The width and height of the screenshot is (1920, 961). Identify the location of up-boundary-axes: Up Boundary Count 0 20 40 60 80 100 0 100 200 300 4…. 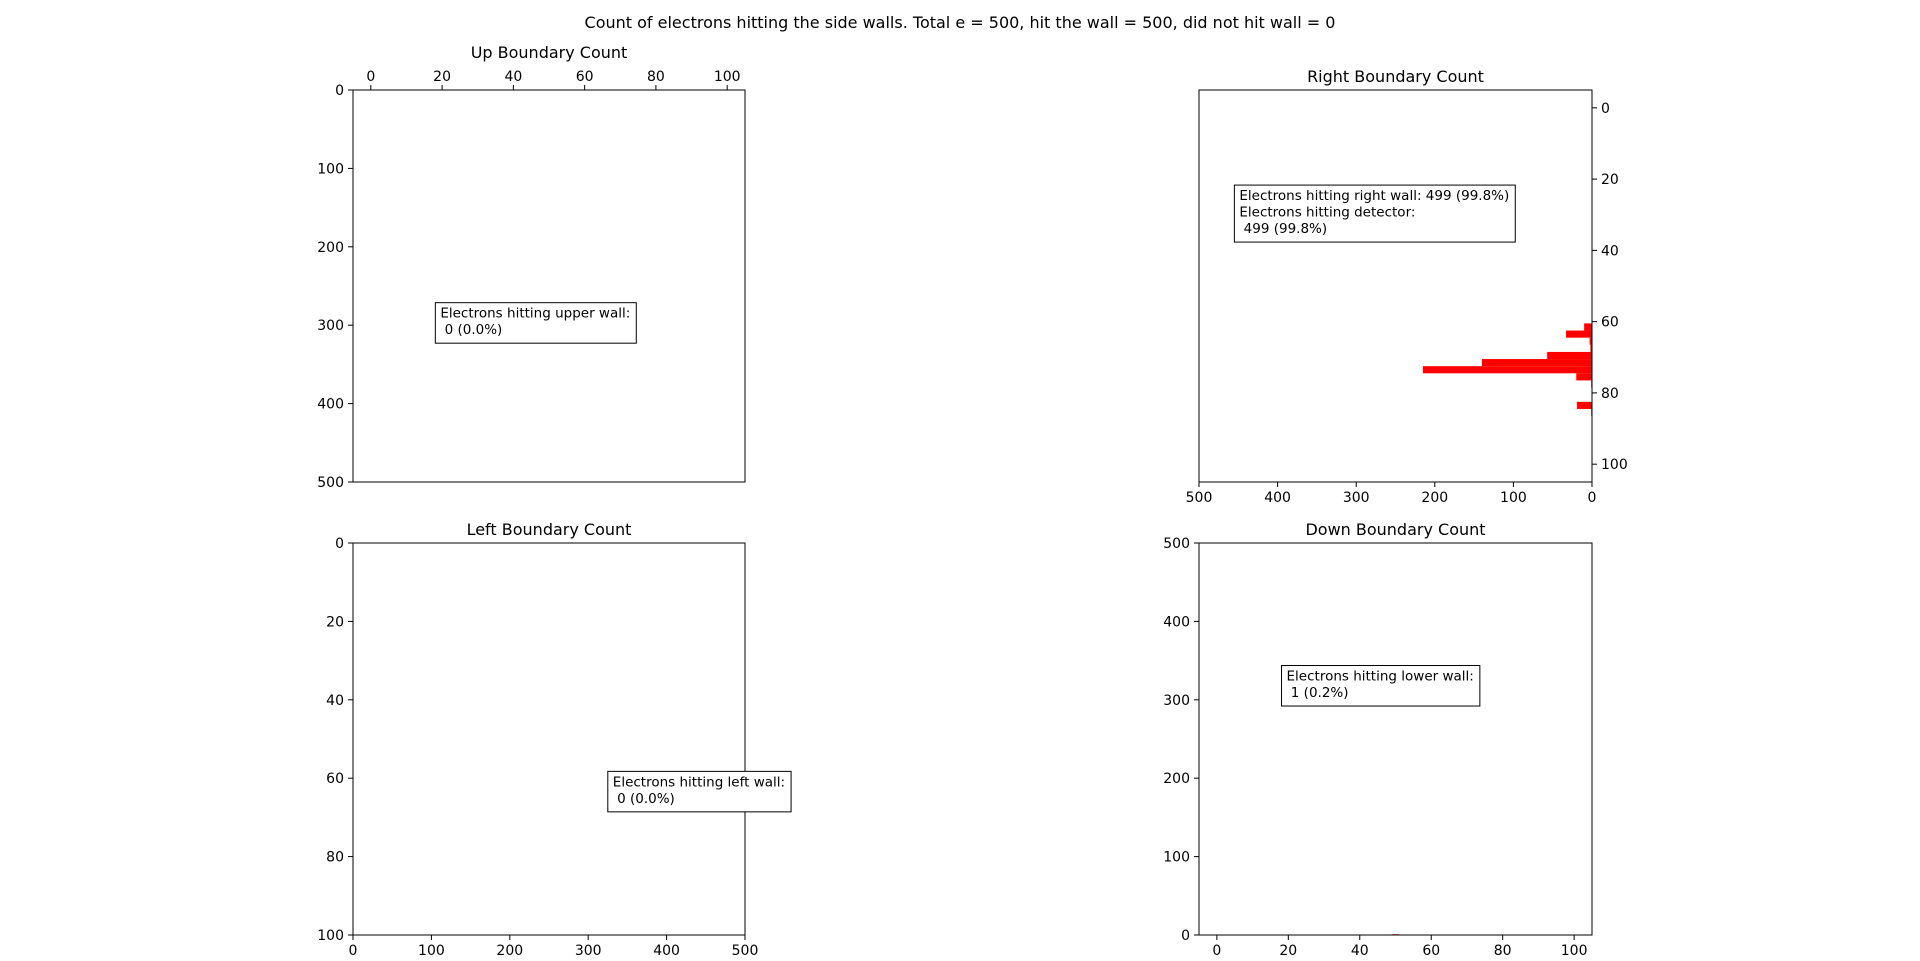
(531, 267).